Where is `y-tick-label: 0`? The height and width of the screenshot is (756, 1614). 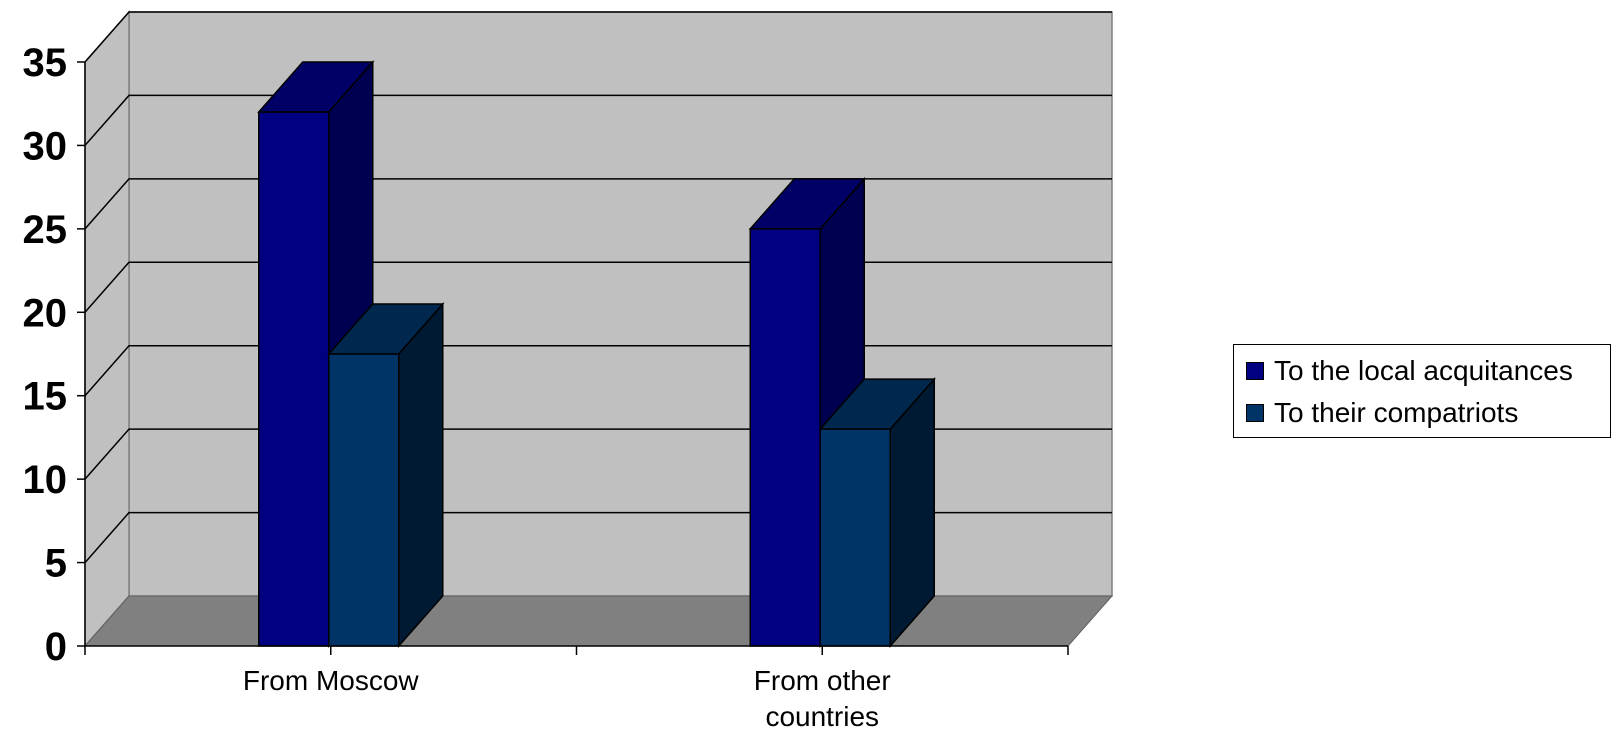 y-tick-label: 0 is located at coordinates (56, 647).